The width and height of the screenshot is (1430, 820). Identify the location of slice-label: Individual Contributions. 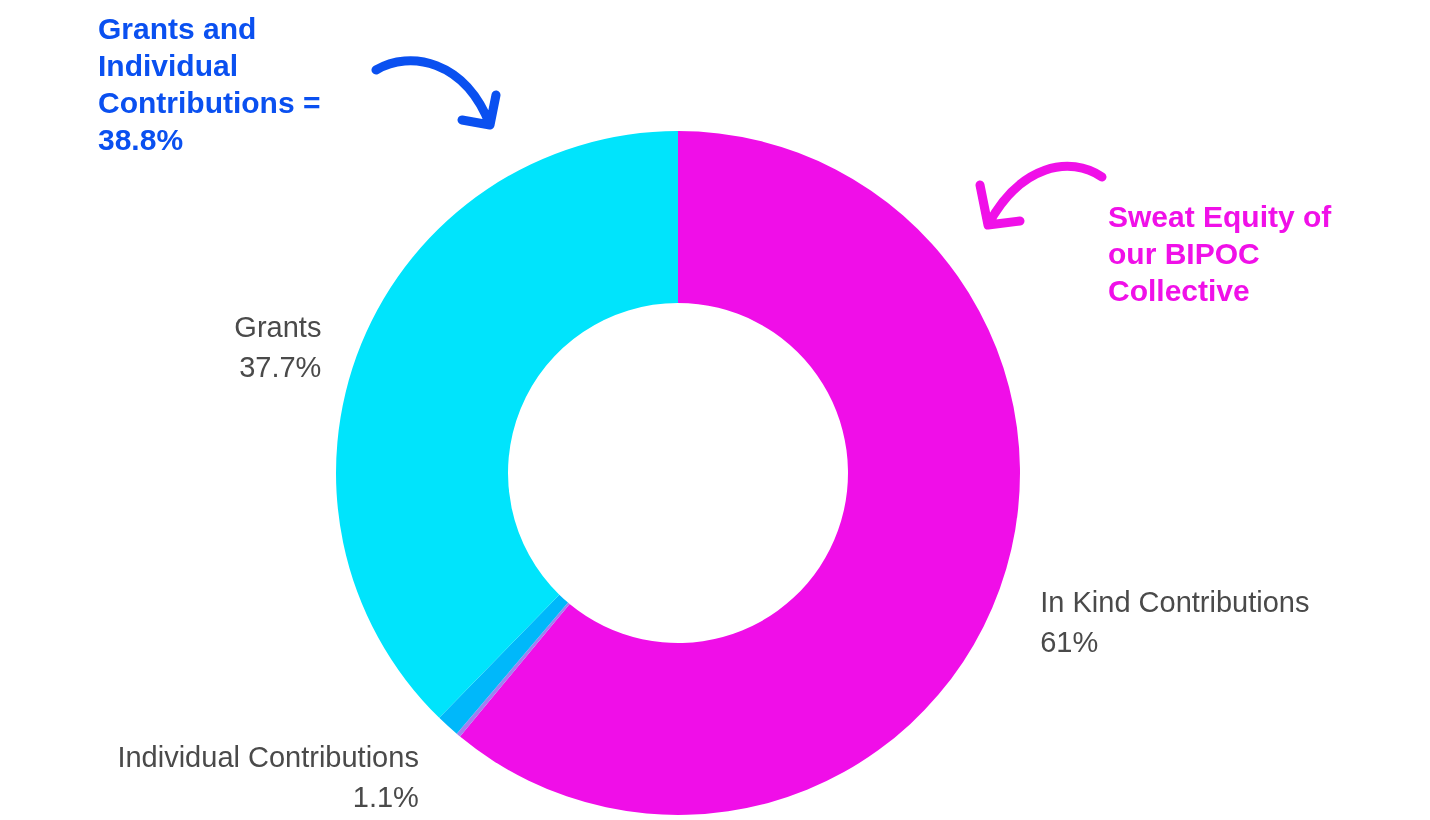
(268, 756).